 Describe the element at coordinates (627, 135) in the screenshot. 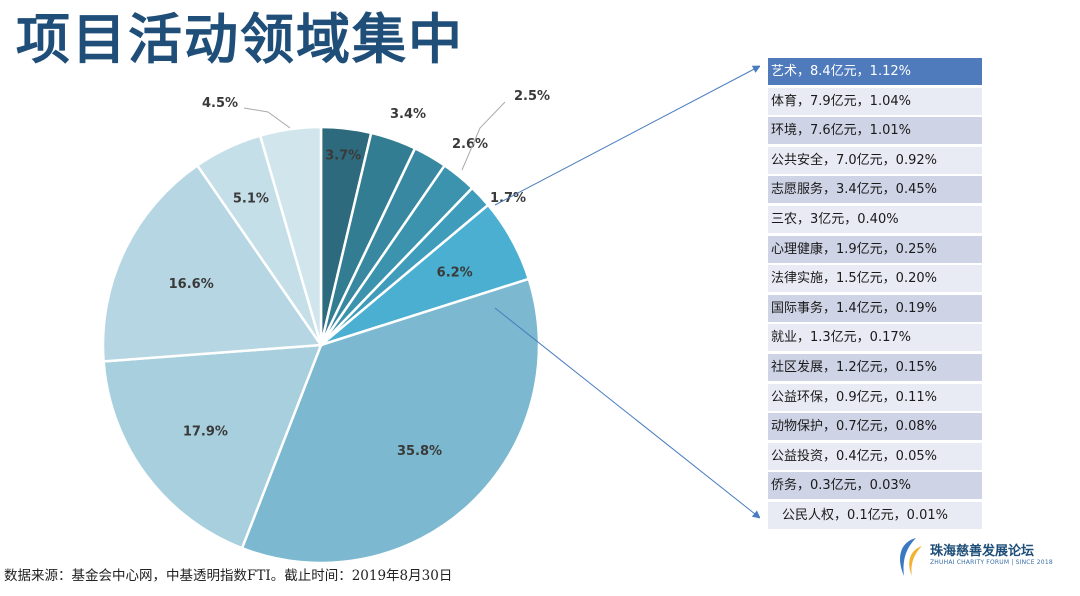

I see `arrow-to-top` at that location.